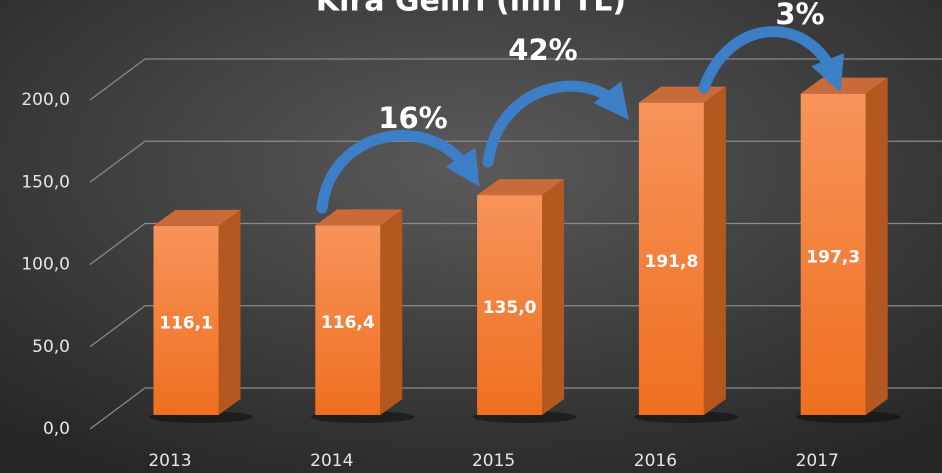 This screenshot has height=473, width=942. Describe the element at coordinates (817, 461) in the screenshot. I see `x-tick-label: 2017` at that location.